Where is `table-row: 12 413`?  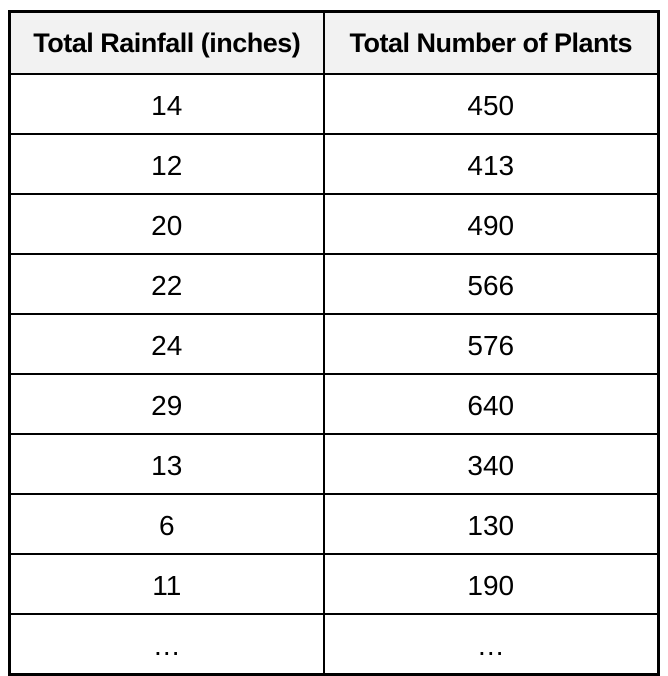
table-row: 12 413 is located at coordinates (334, 164).